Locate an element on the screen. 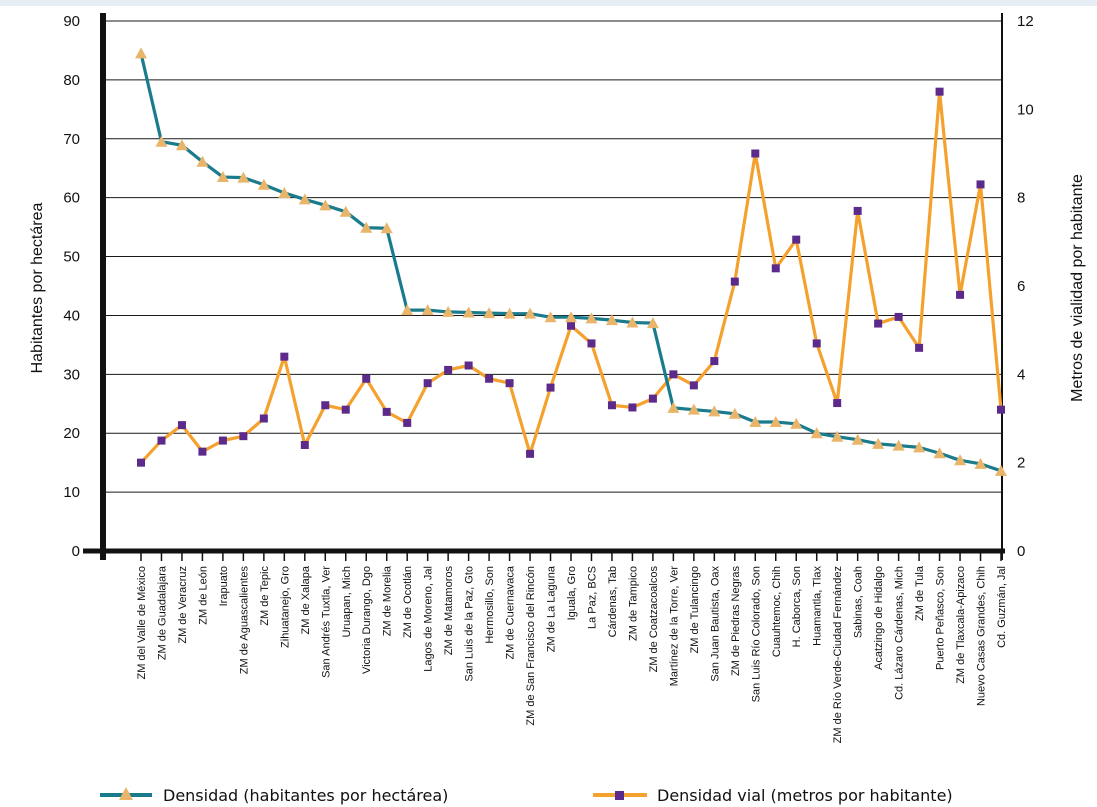 This screenshot has width=1097, height=807. x-tick-label: Lagos de Moreno, Jal is located at coordinates (429, 619).